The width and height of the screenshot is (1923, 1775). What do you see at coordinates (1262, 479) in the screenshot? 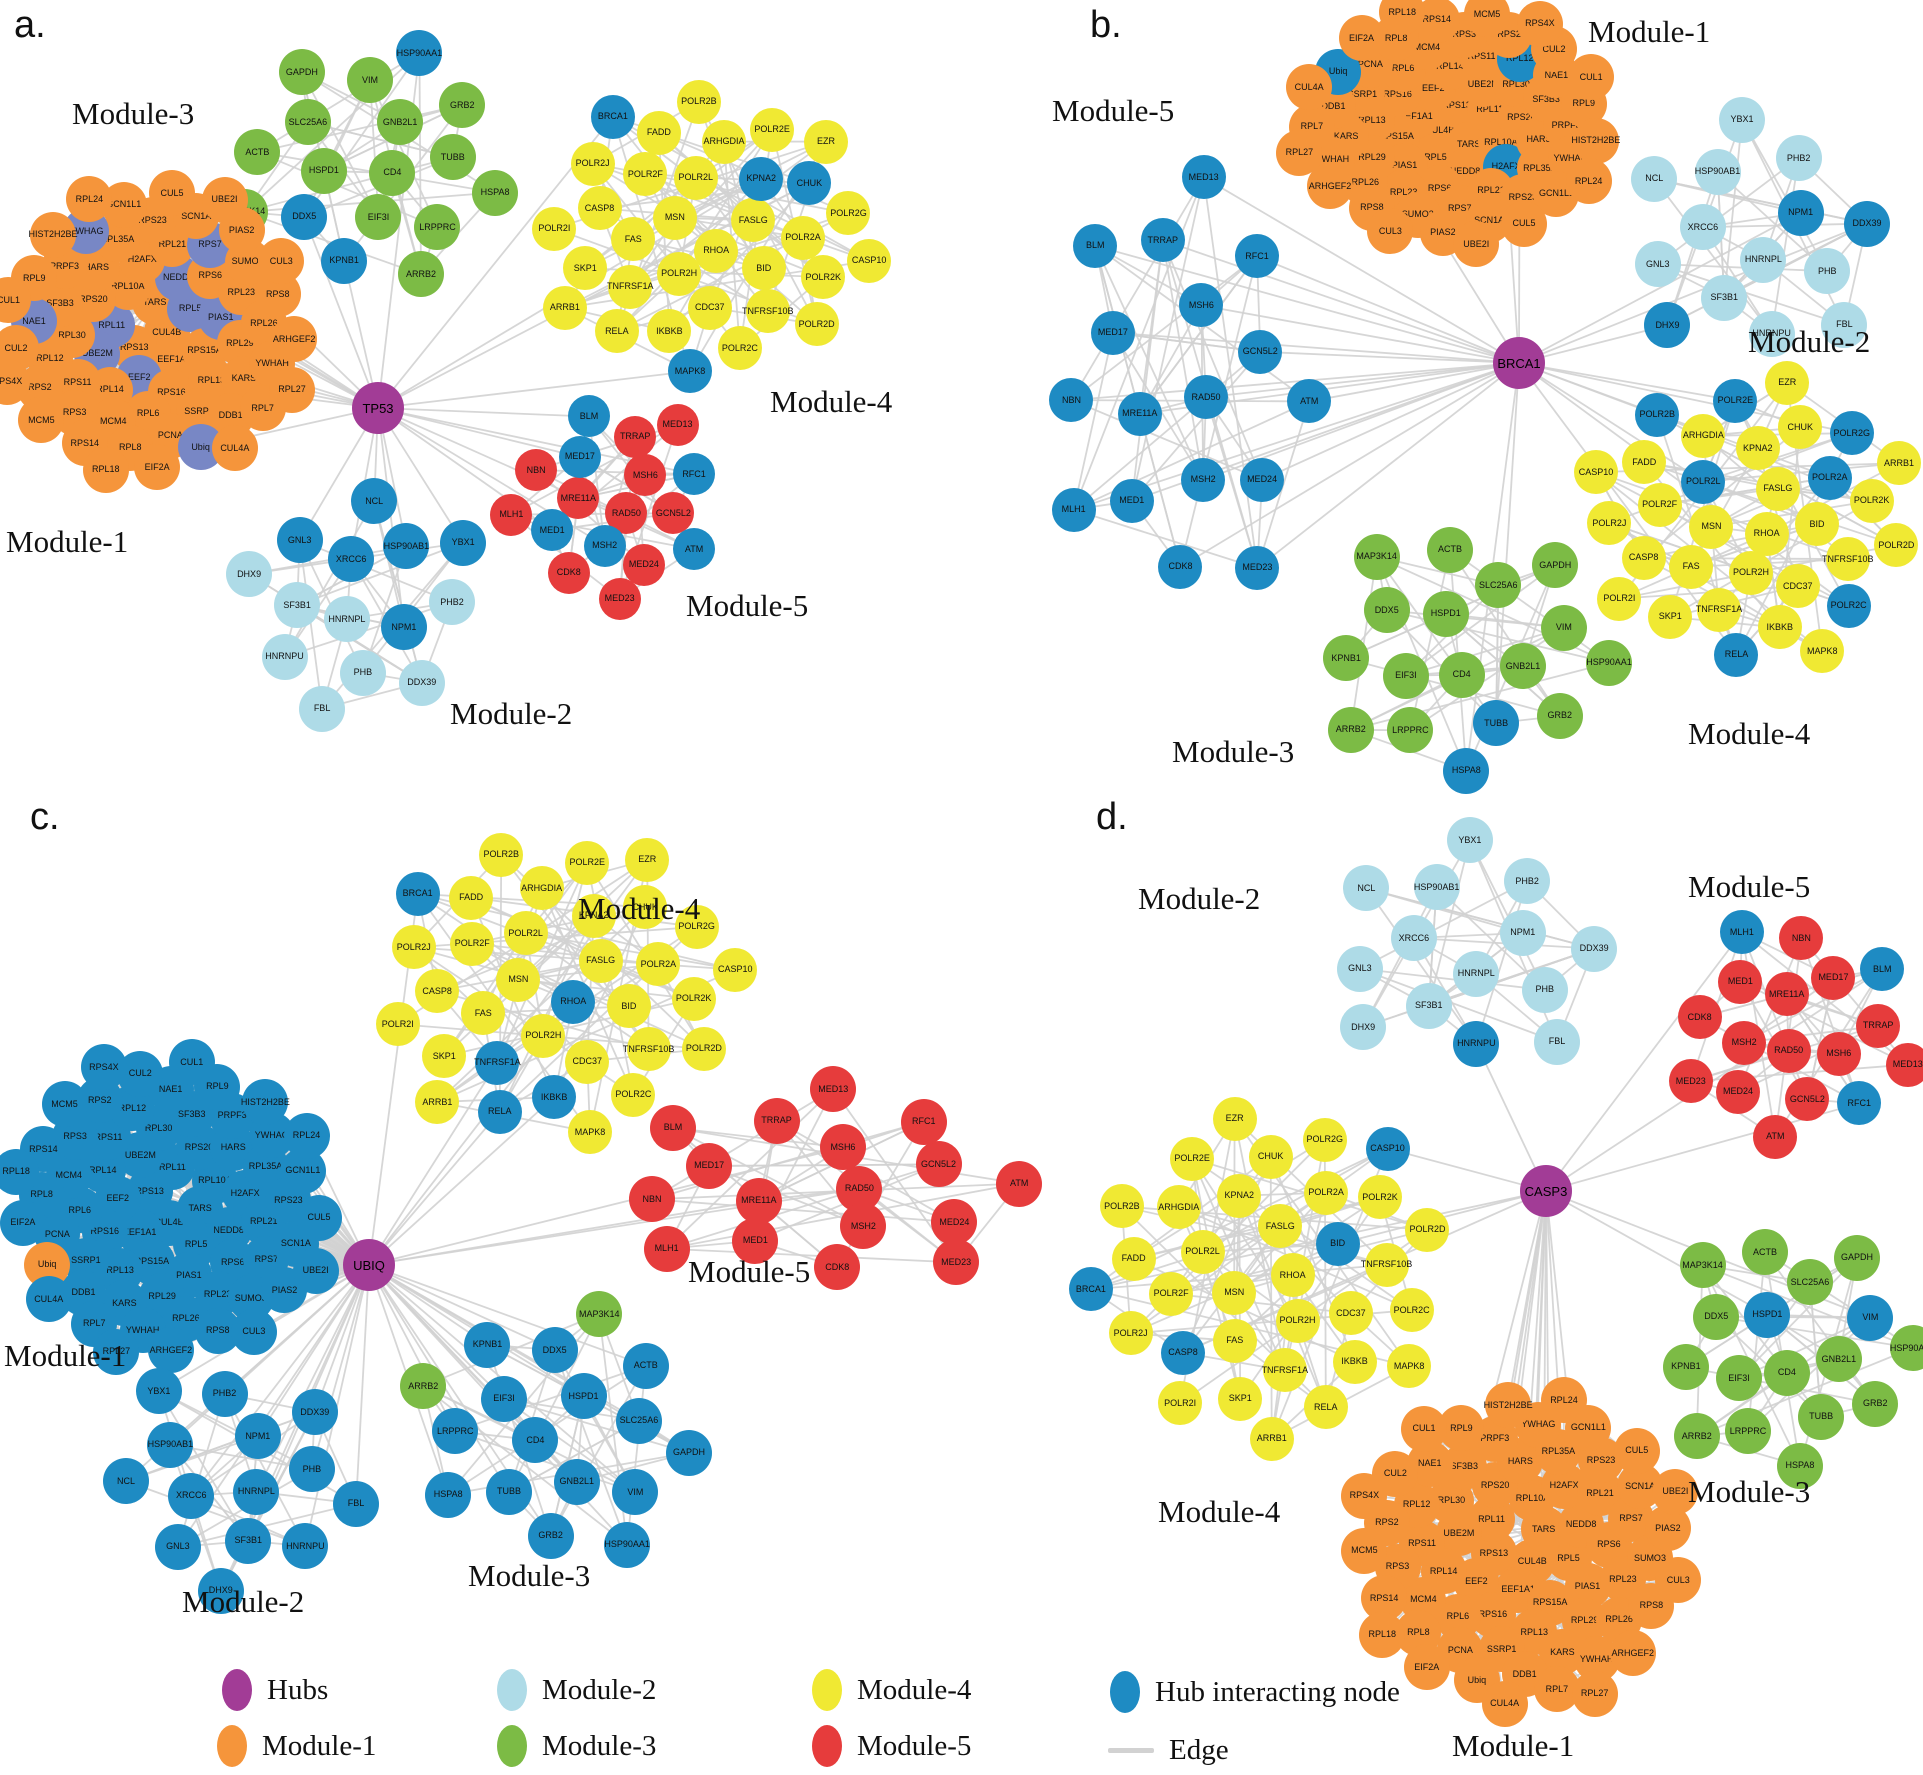
I see `network-node: MED24` at bounding box center [1262, 479].